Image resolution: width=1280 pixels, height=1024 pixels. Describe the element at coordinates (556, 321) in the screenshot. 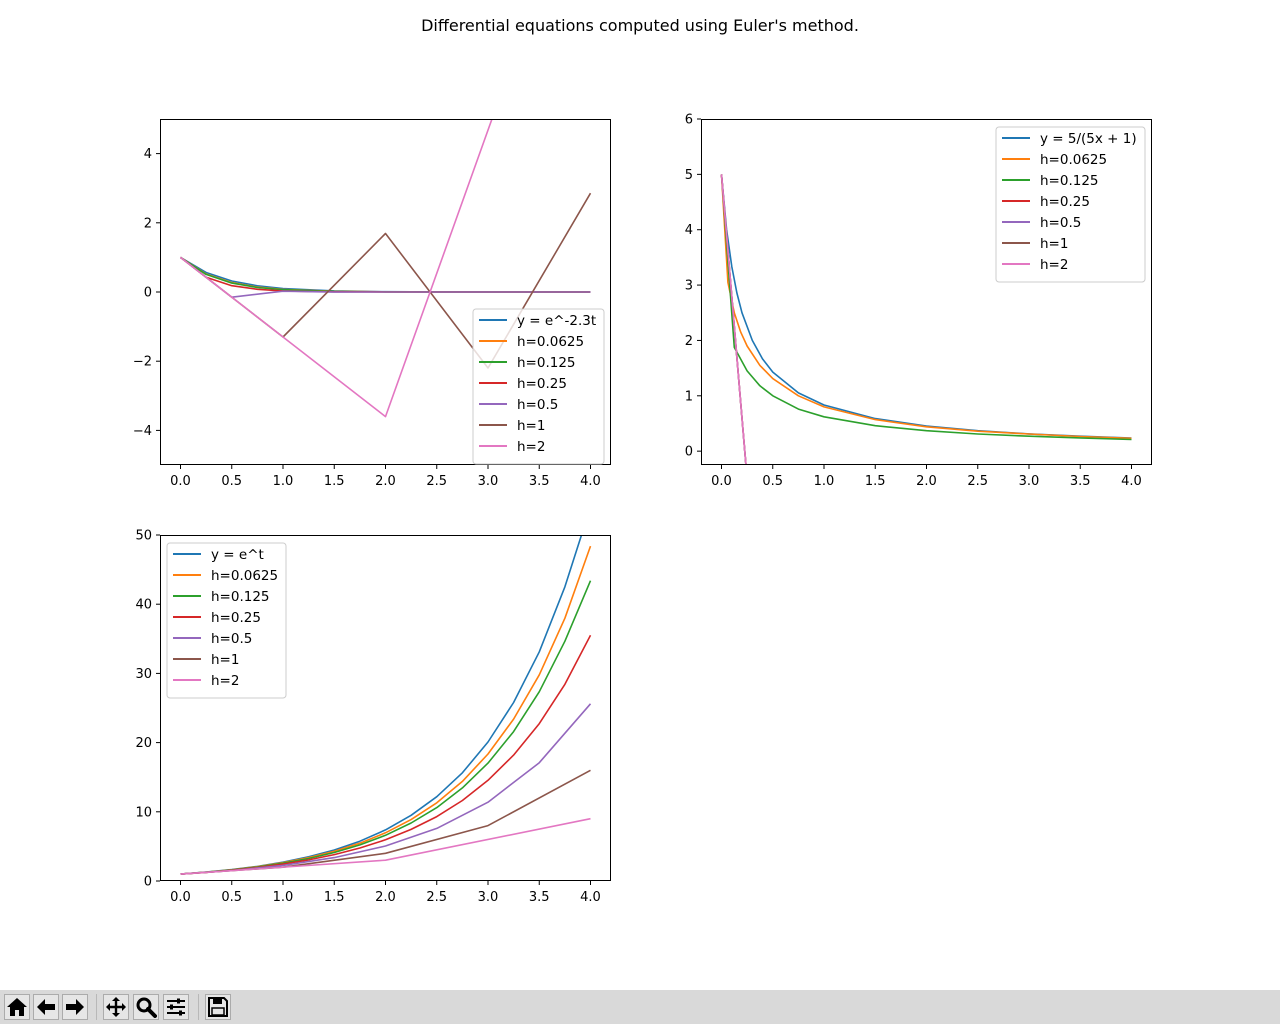

I see `legend-label: y = e^-2.3t` at that location.